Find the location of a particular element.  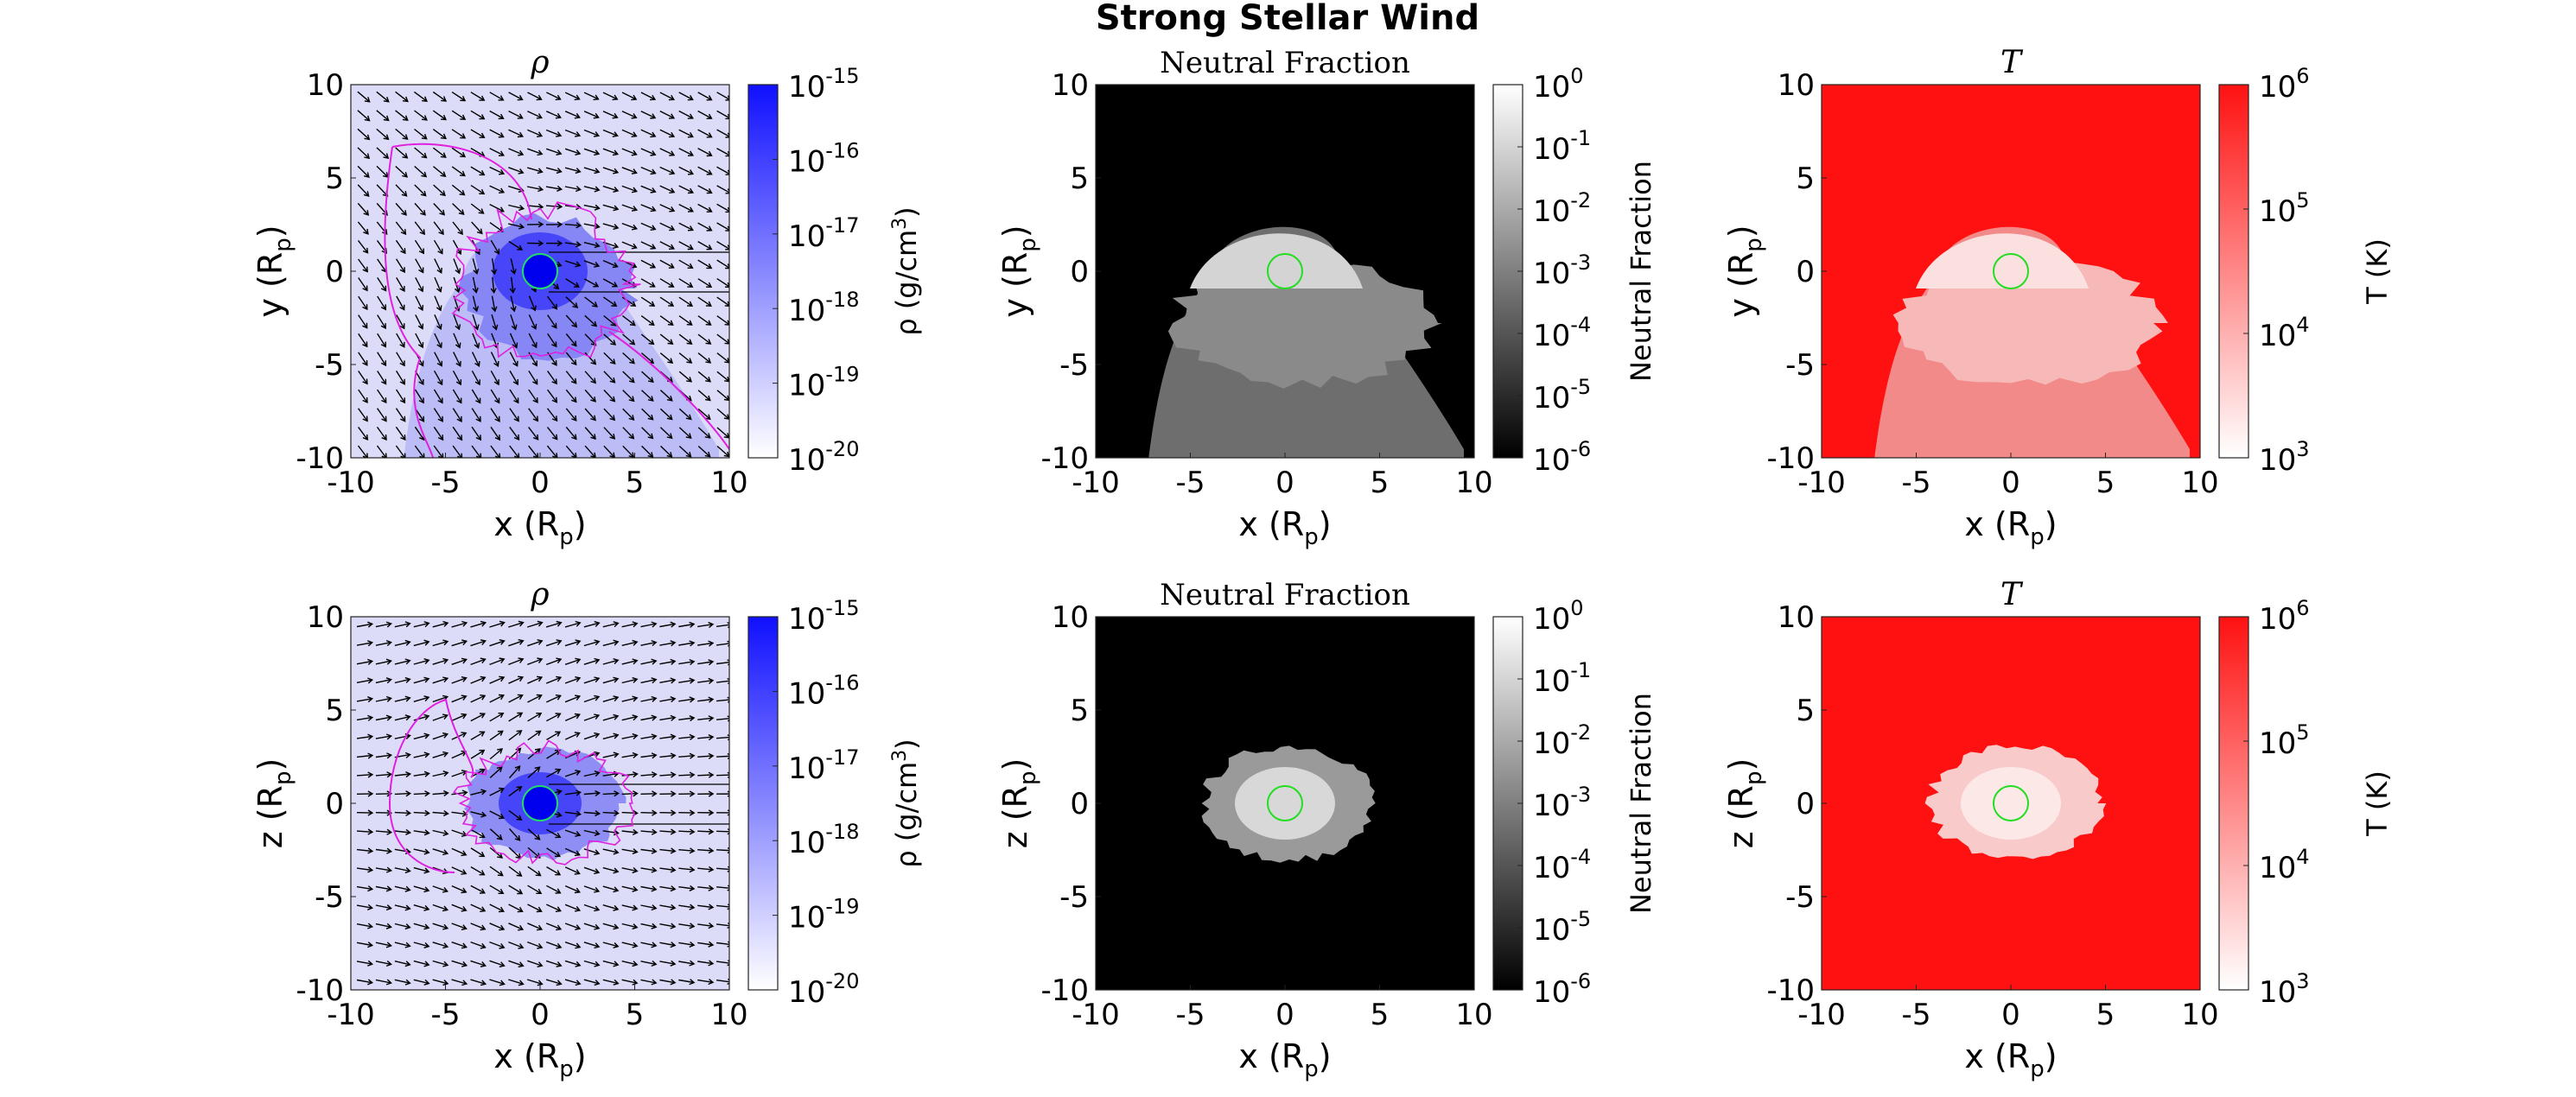

axis-ticks: -10 -5 0 5 10 -10 -5 0 5 10 is located at coordinates (1992, 816).